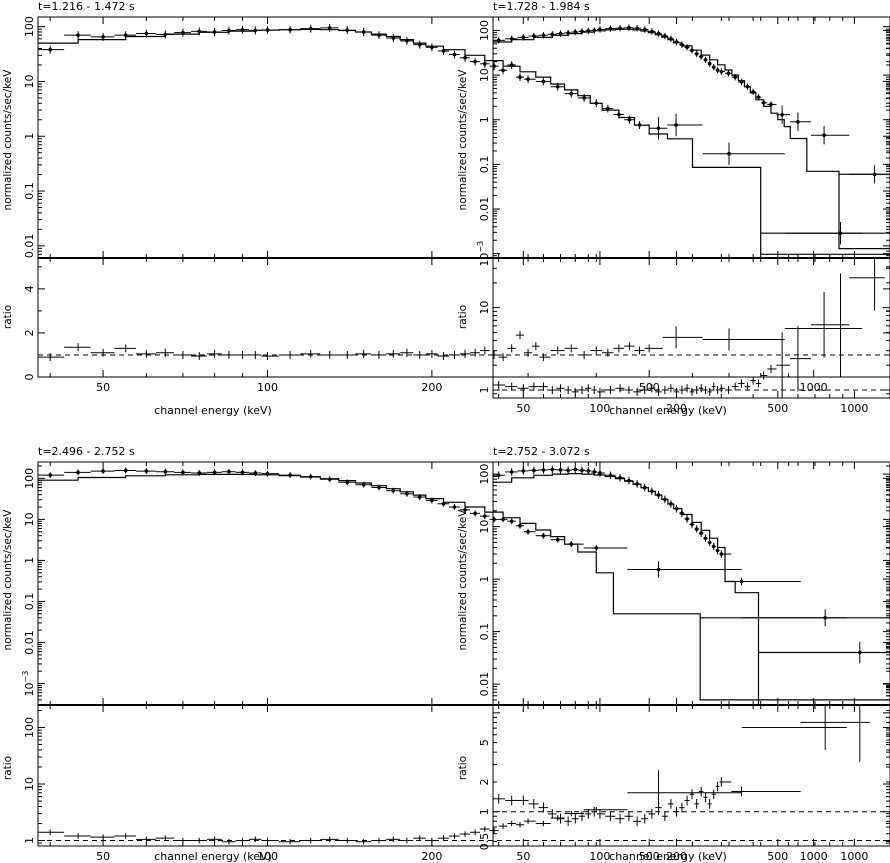 Image resolution: width=890 pixels, height=863 pixels. Describe the element at coordinates (28, 684) in the screenshot. I see `y-tick-label: 10−3` at that location.